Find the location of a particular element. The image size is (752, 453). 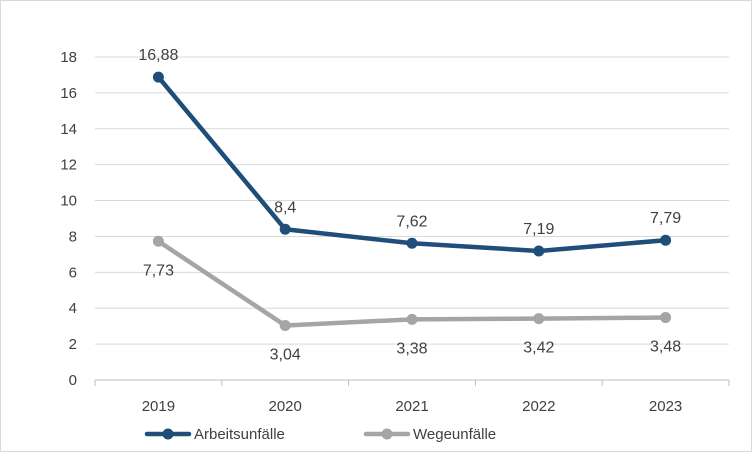

y-tick-label: 14 is located at coordinates (68, 129).